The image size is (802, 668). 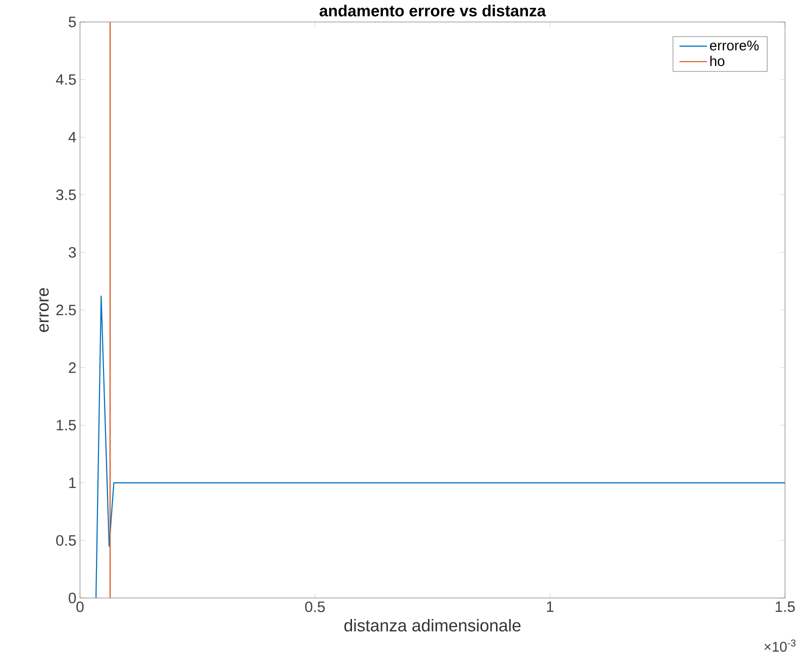 What do you see at coordinates (433, 10) in the screenshot?
I see `chart-title: andamento errore vs distanza` at bounding box center [433, 10].